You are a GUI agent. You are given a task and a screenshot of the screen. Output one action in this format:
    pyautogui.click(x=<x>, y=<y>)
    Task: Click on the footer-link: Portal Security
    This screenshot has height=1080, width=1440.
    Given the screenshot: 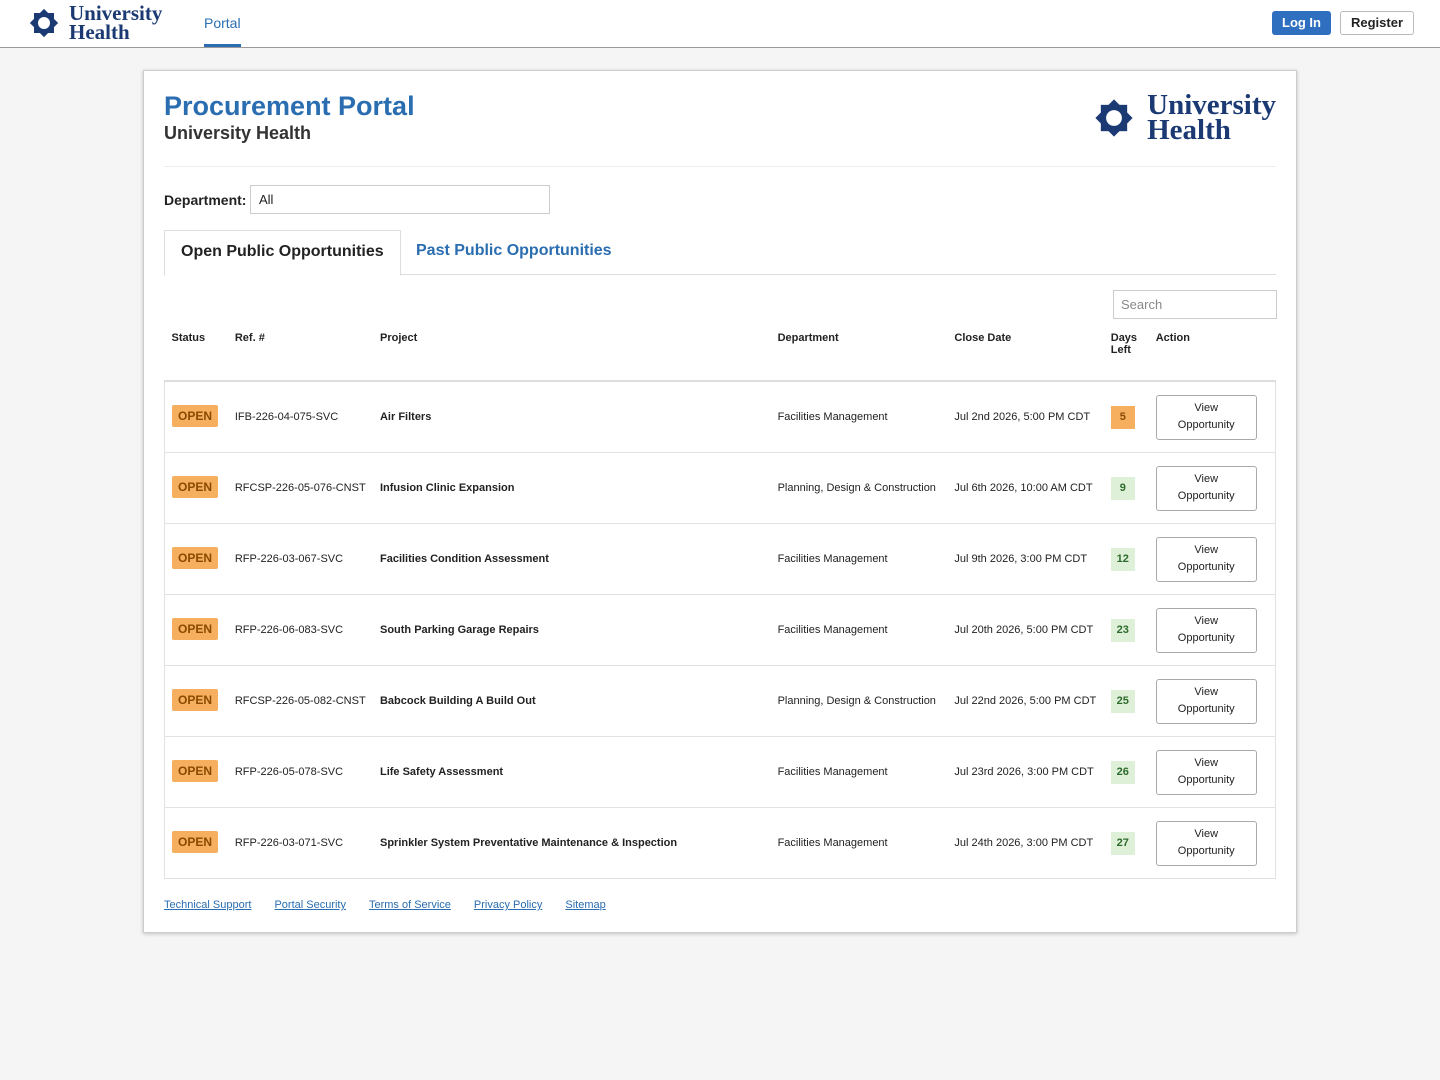 What is the action you would take?
    pyautogui.click(x=310, y=905)
    